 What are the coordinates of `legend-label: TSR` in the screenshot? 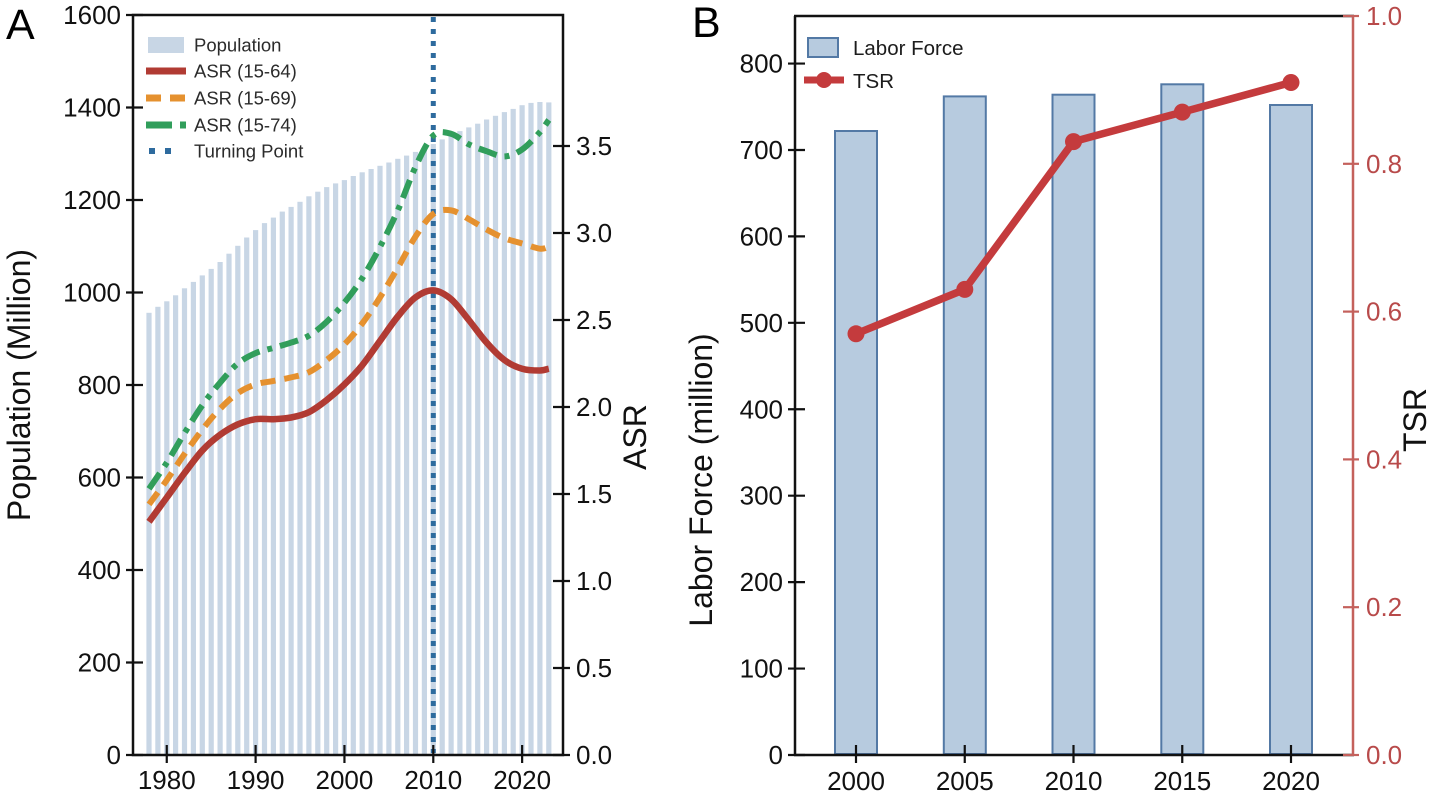 It's located at (873, 81).